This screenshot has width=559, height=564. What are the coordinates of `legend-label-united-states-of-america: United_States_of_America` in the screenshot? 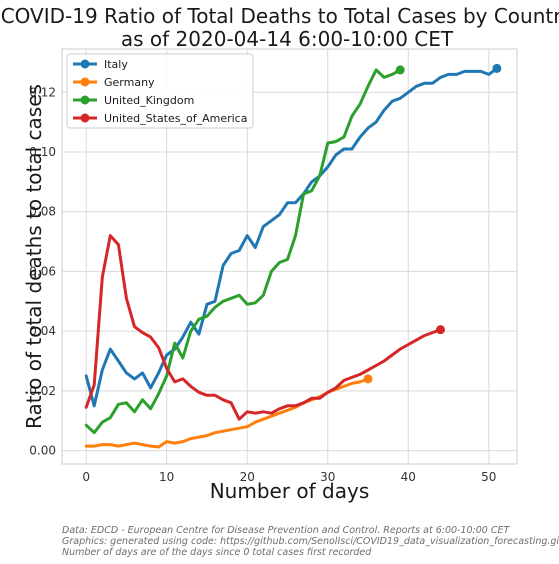 It's located at (175, 118).